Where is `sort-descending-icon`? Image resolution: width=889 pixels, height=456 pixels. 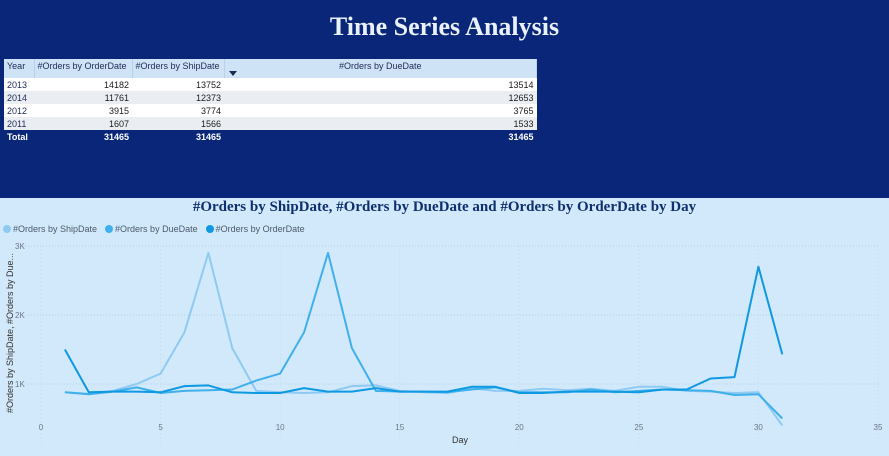
sort-descending-icon is located at coordinates (233, 73).